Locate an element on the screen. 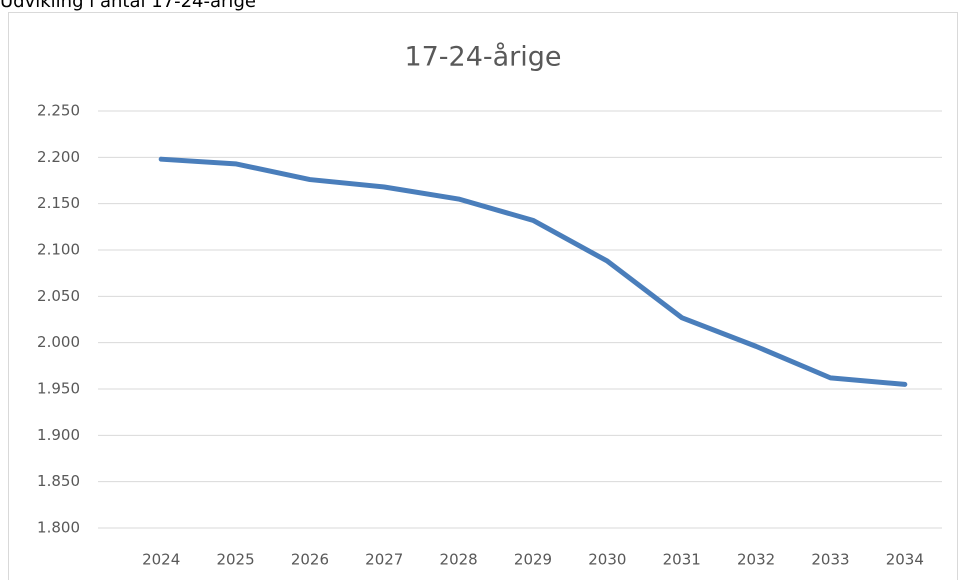  x-tick-label: 2025 is located at coordinates (235, 560).